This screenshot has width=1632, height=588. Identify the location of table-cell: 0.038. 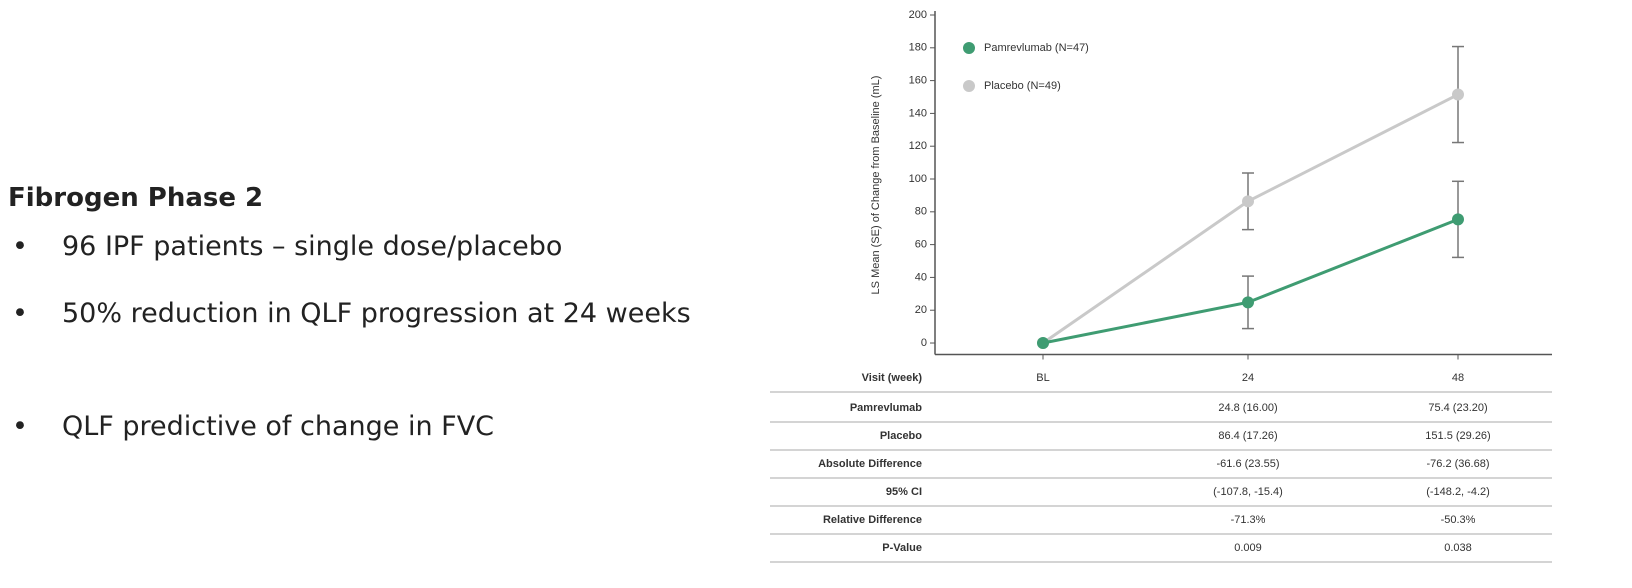
(1458, 548).